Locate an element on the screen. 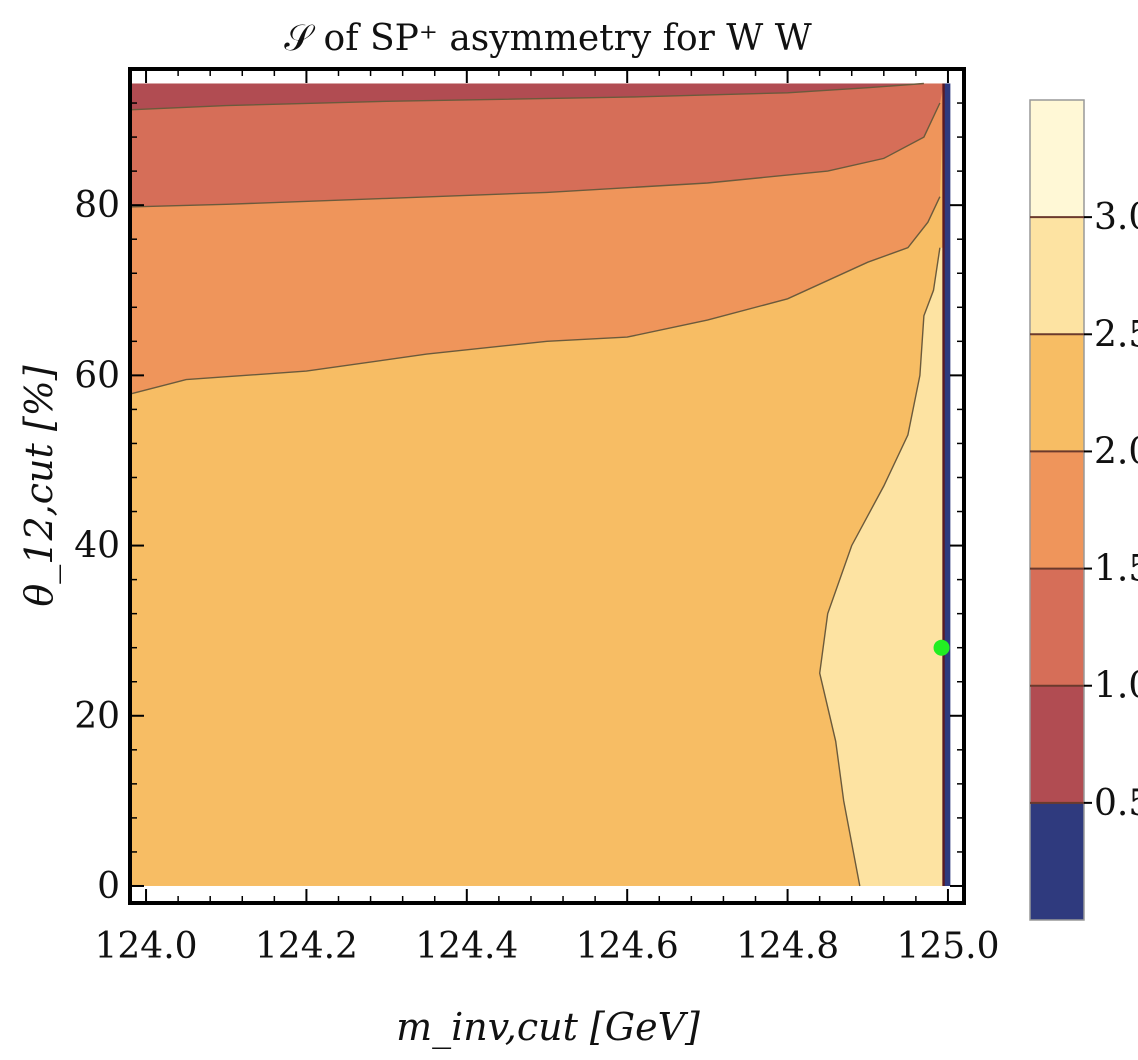  band-1.0-1.5 is located at coordinates (537, 145).